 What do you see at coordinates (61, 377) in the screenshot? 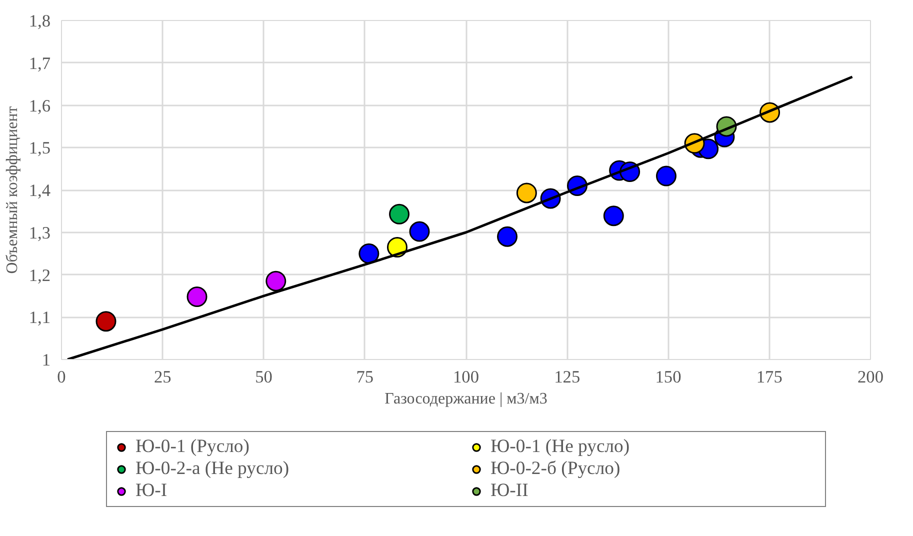
I see `x-tick-label: 0` at bounding box center [61, 377].